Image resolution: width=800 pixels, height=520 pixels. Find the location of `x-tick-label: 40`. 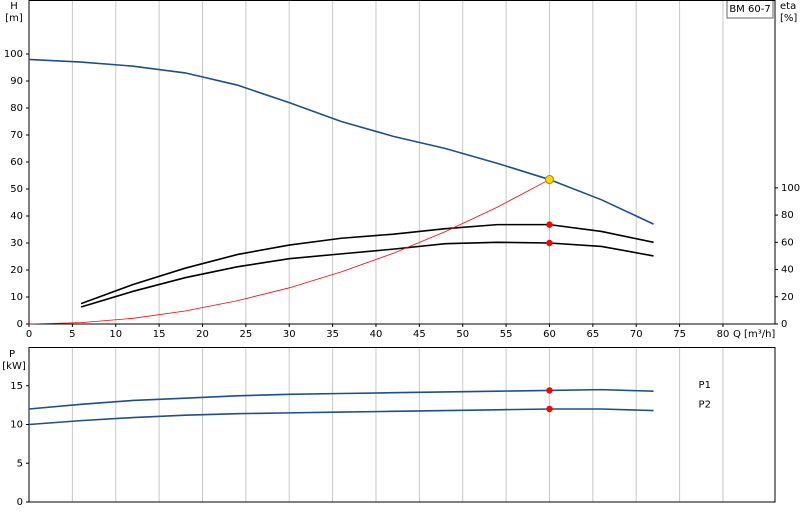

x-tick-label: 40 is located at coordinates (376, 334).